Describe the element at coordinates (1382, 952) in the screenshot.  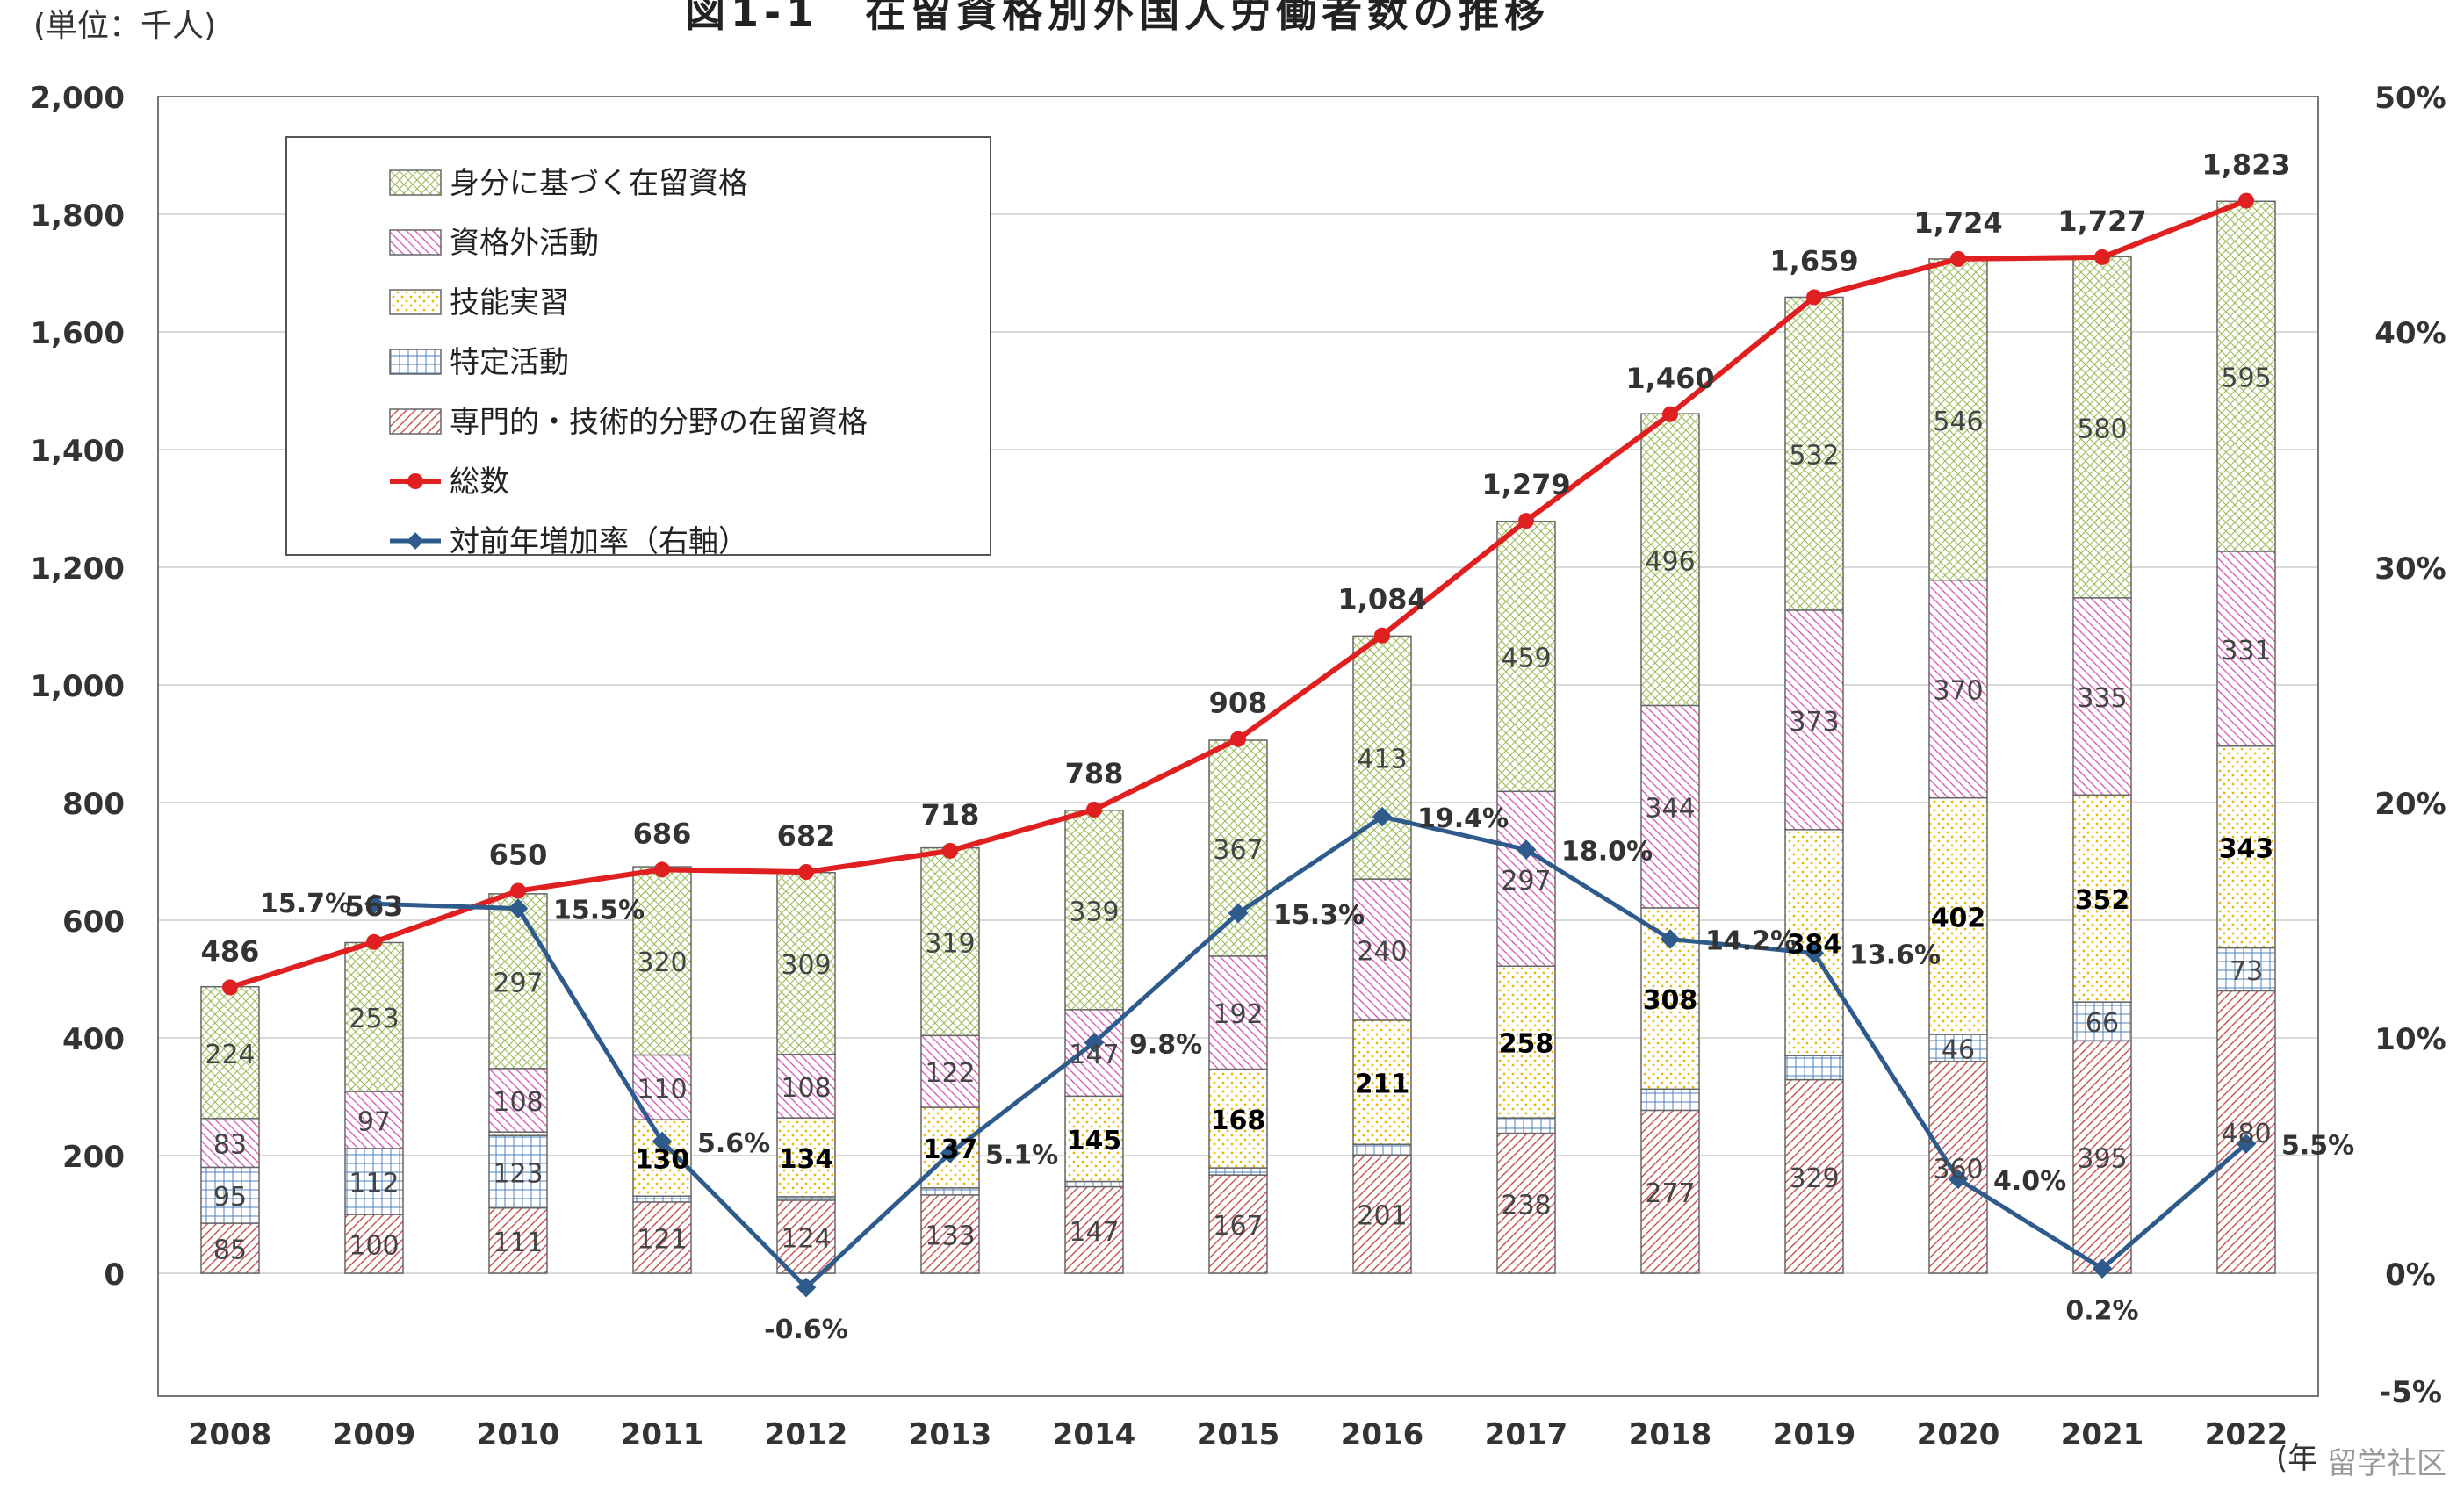
I see `segment-label: 240` at that location.